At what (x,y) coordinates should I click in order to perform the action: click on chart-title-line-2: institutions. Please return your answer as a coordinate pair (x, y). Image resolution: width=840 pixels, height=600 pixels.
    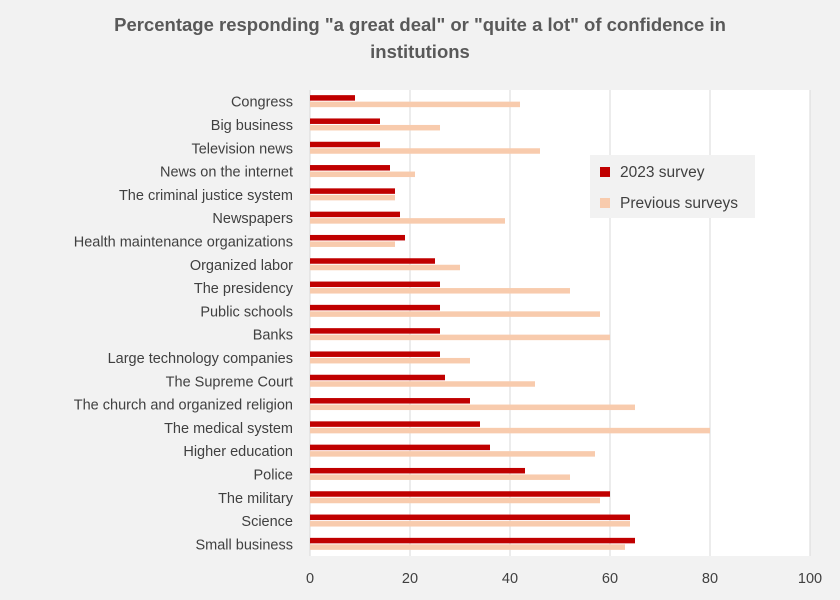
    Looking at the image, I should click on (420, 51).